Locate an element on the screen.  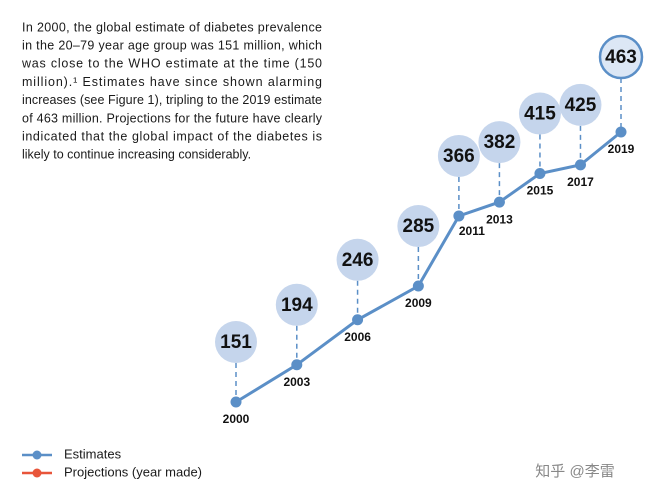
value-label: 285 is located at coordinates (419, 226).